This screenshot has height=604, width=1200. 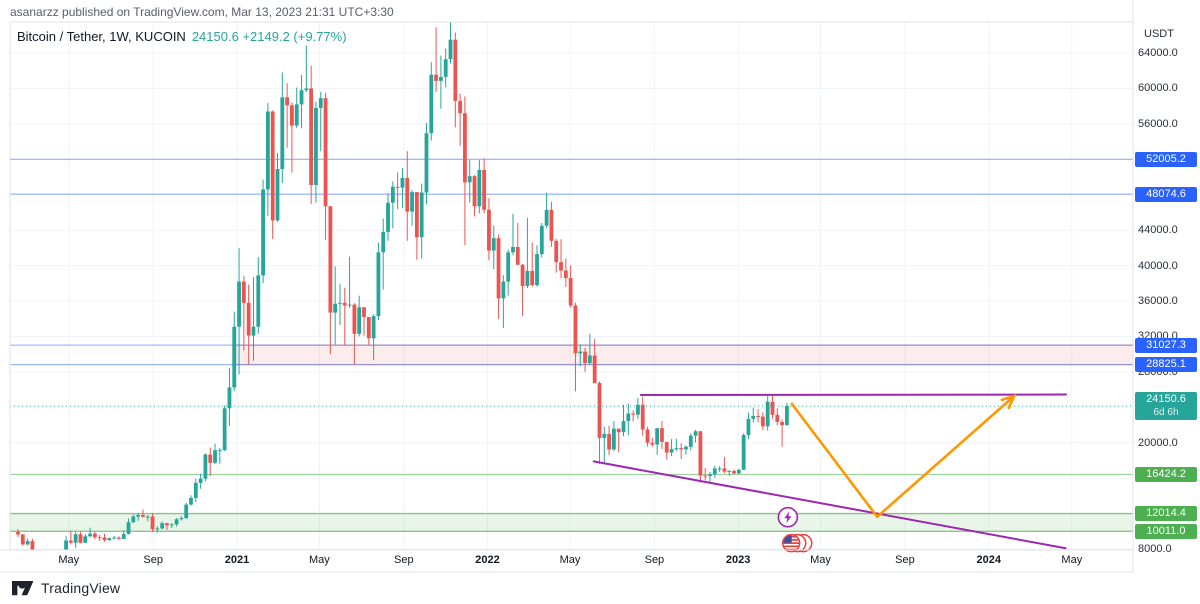 What do you see at coordinates (1166, 406) in the screenshot?
I see `price-badge-teal: 24150.6 6d 6h` at bounding box center [1166, 406].